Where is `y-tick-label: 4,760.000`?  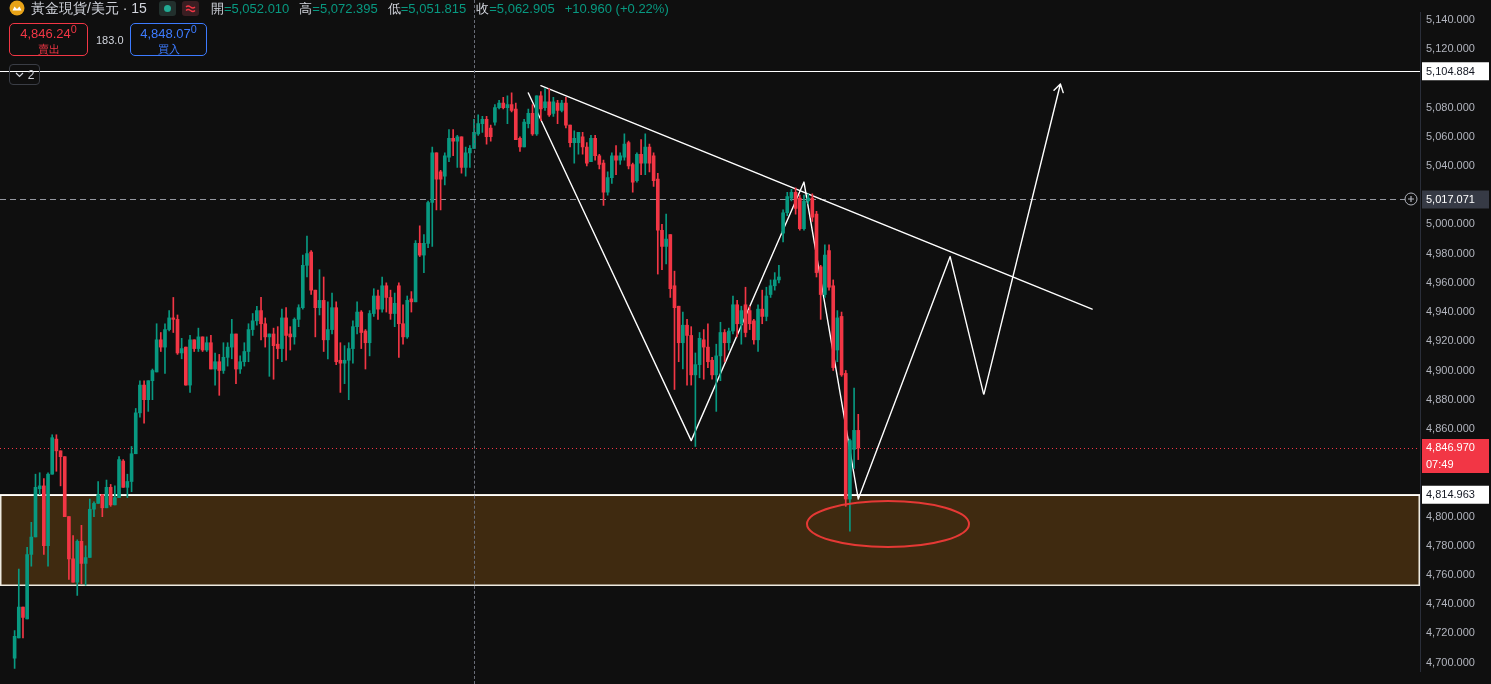 y-tick-label: 4,760.000 is located at coordinates (1450, 574).